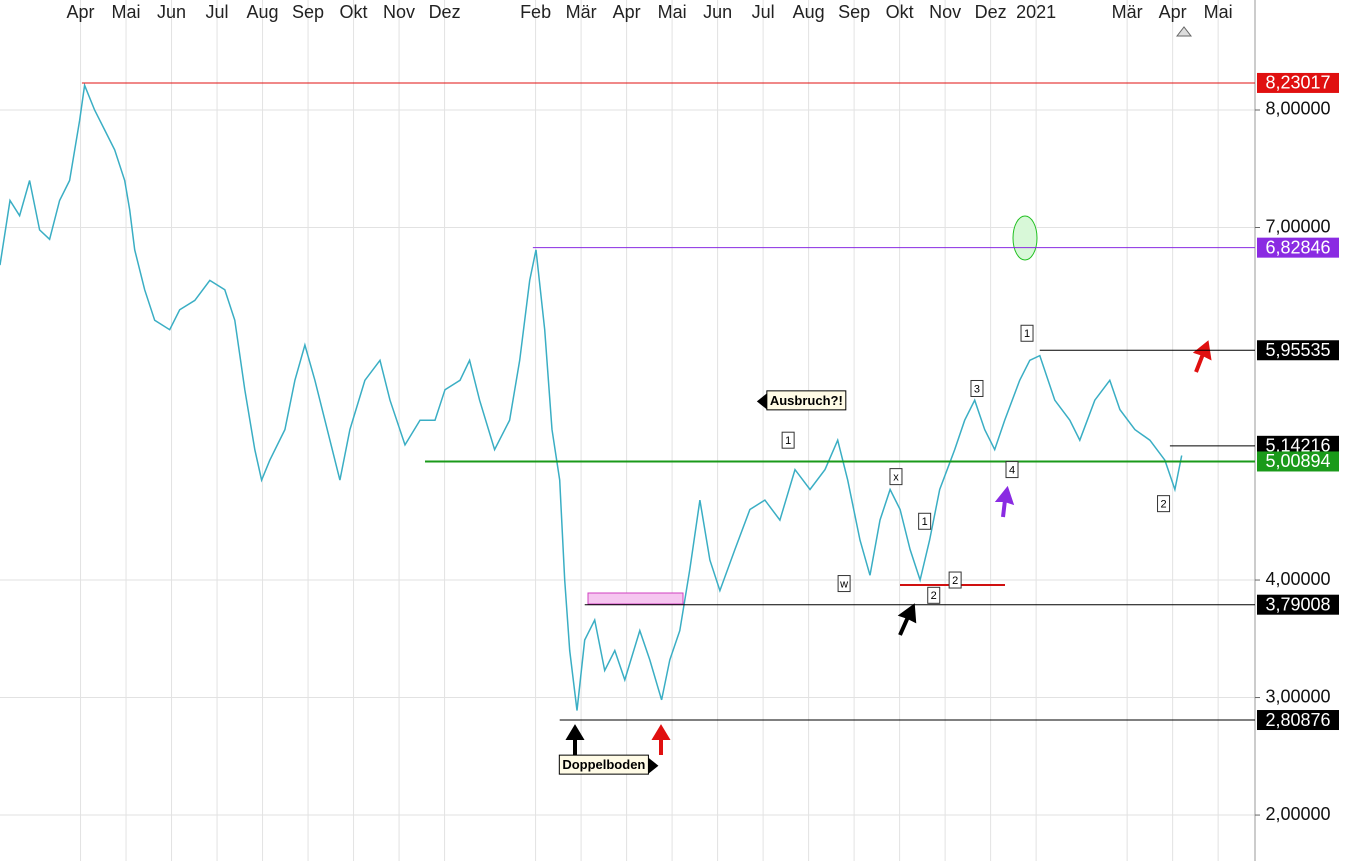  Describe the element at coordinates (1297, 696) in the screenshot. I see `y-tick-label: 3,00000` at that location.